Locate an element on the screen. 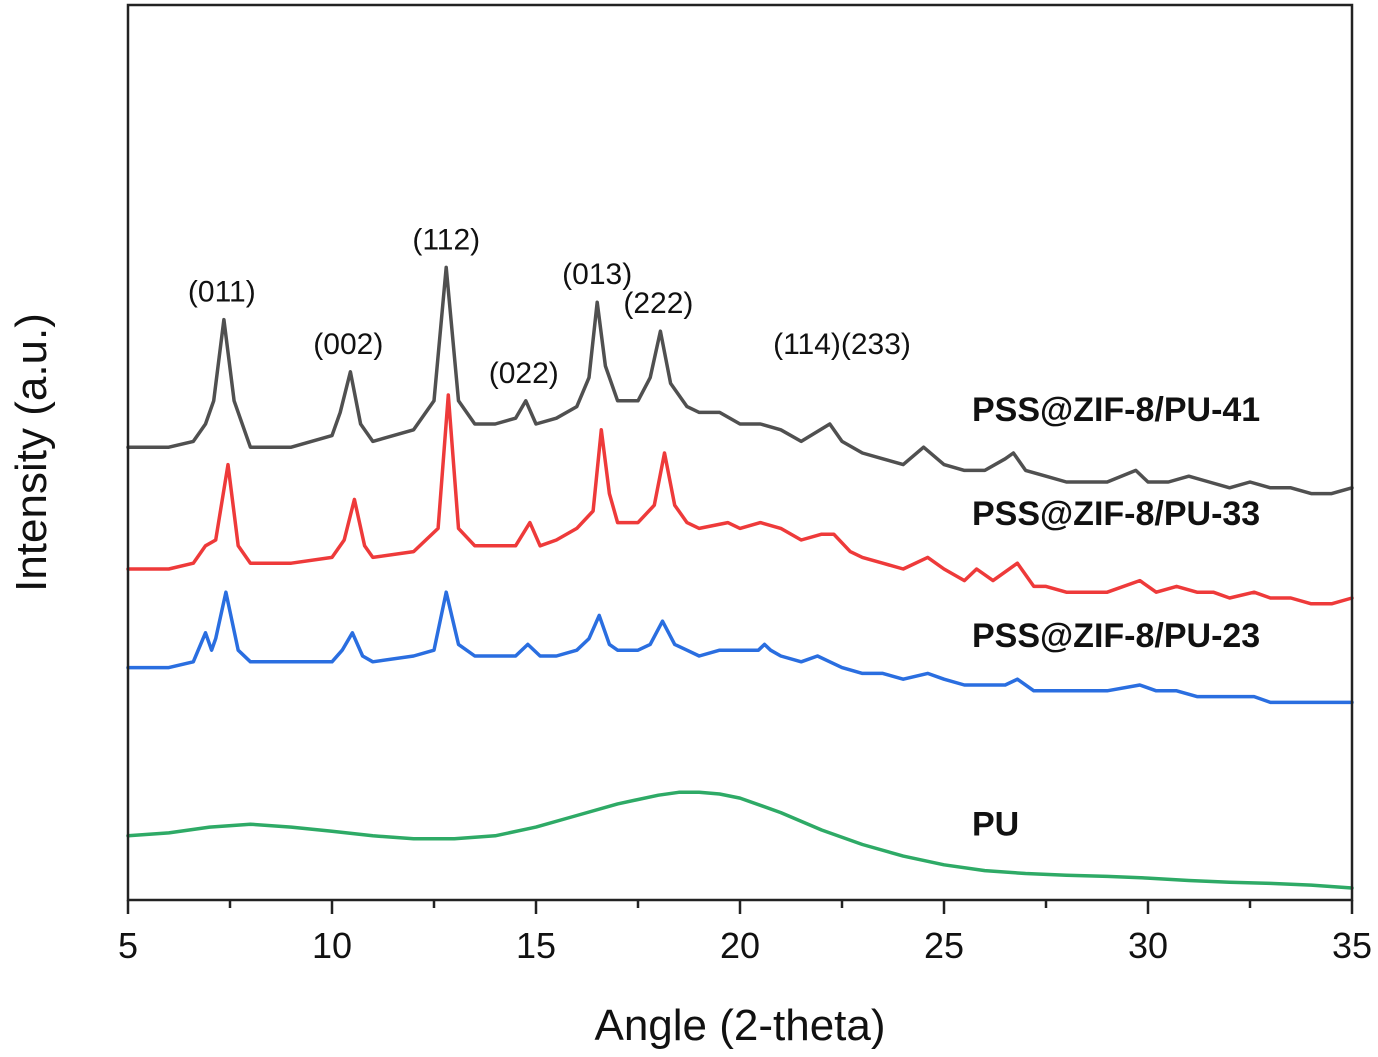  x-tick-label: 30 is located at coordinates (1148, 945).